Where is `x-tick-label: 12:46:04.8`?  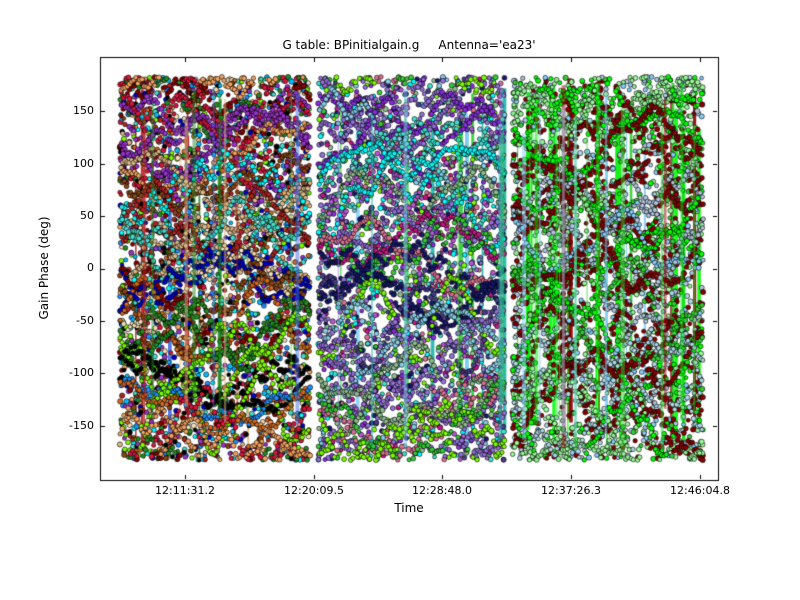 x-tick-label: 12:46:04.8 is located at coordinates (700, 490).